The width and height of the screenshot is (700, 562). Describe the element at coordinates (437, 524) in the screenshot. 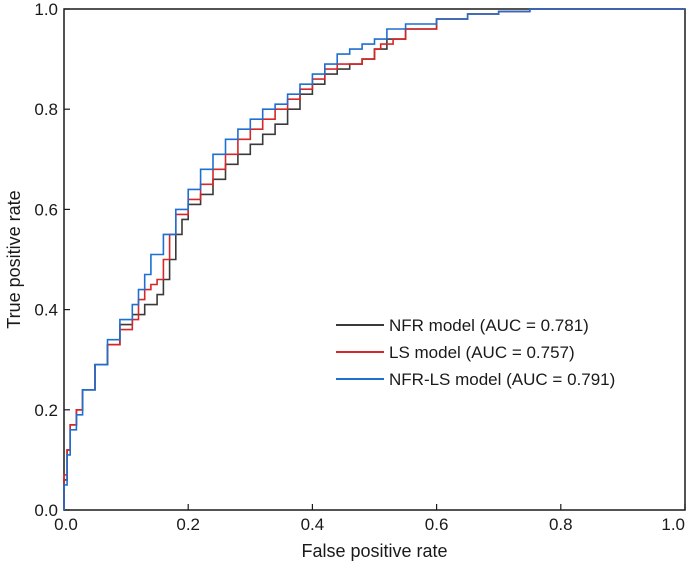

I see `x-tick-label: 0.6` at that location.